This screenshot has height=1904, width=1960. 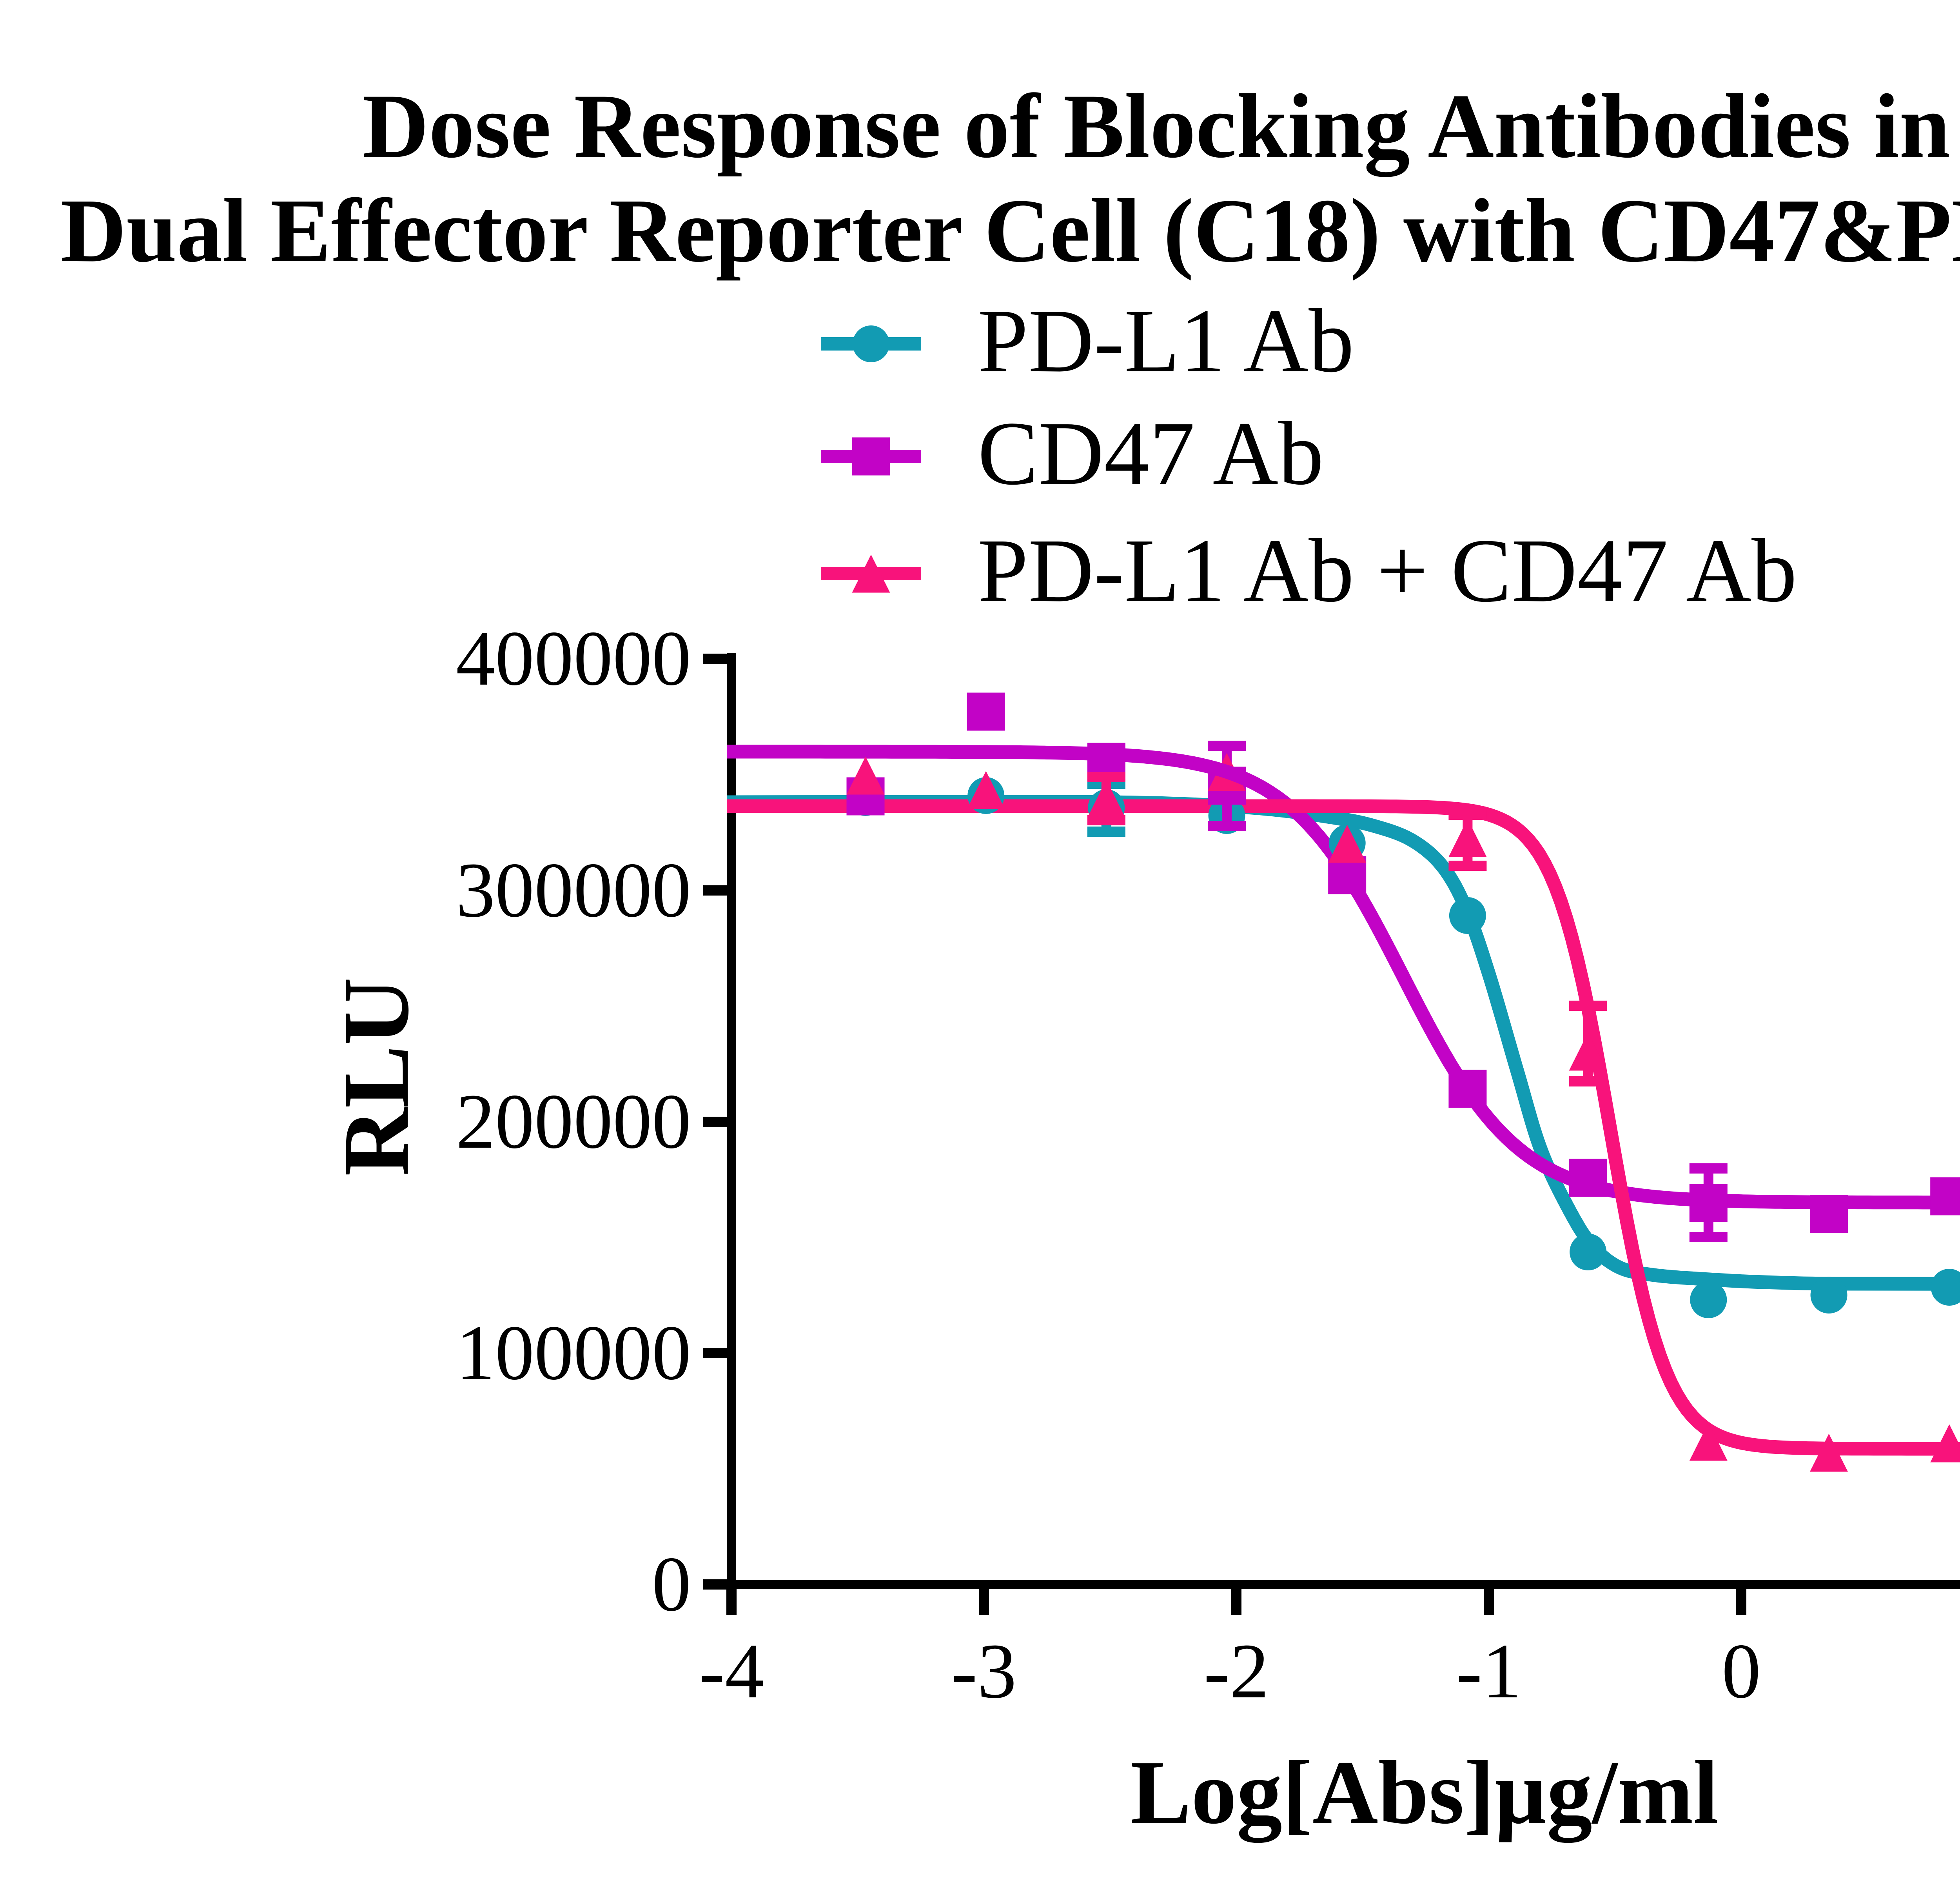 What do you see at coordinates (1387, 570) in the screenshot?
I see `svg-text: PD-L1 Ab + CD47 Ab` at bounding box center [1387, 570].